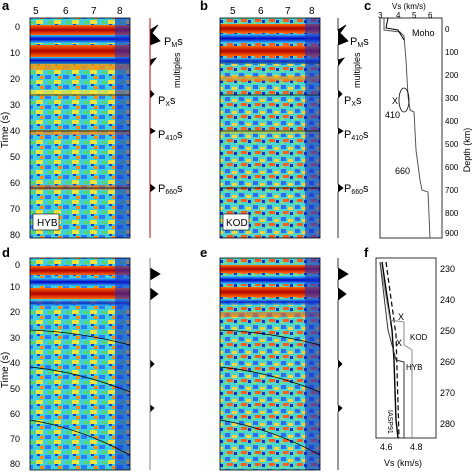 This screenshot has width=474, height=474. What do you see at coordinates (452, 75) in the screenshot?
I see `panel-c-depth-tick-200: 200` at bounding box center [452, 75].